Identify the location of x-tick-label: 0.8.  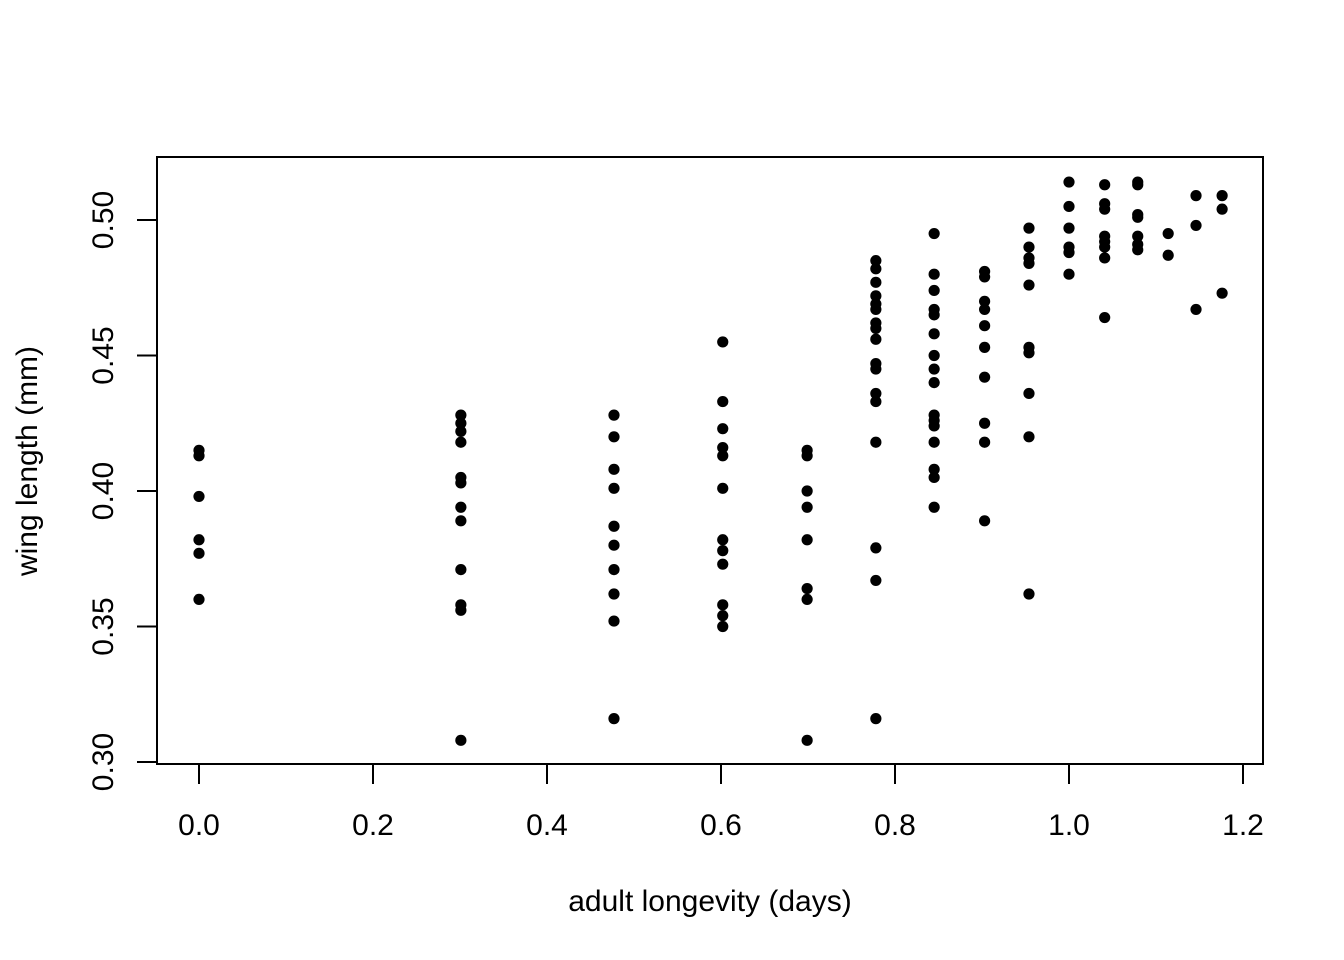
(895, 825).